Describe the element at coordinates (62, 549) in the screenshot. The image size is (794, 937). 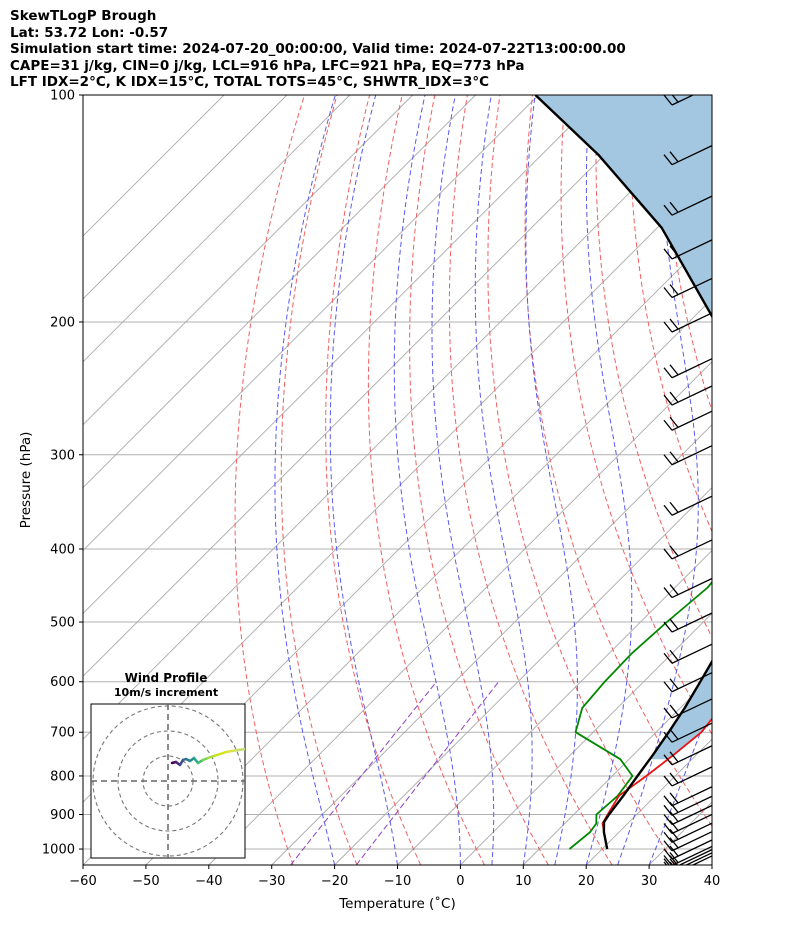
I see `y-tick-label: 400` at that location.